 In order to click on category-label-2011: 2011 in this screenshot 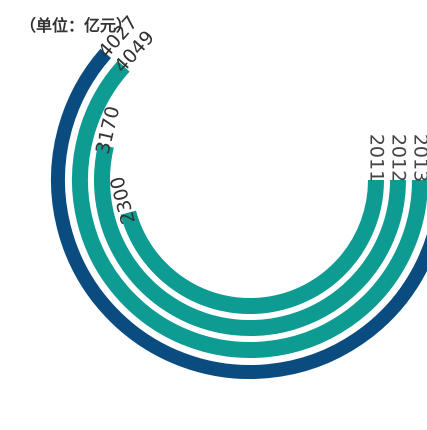, I will do `click(377, 158)`.